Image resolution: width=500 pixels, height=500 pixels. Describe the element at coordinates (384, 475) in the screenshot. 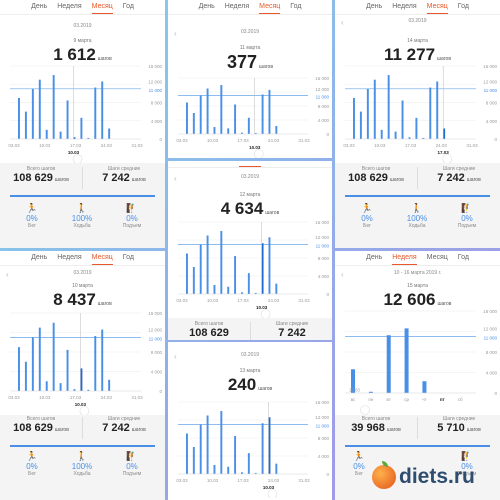

I see `apple-icon` at that location.